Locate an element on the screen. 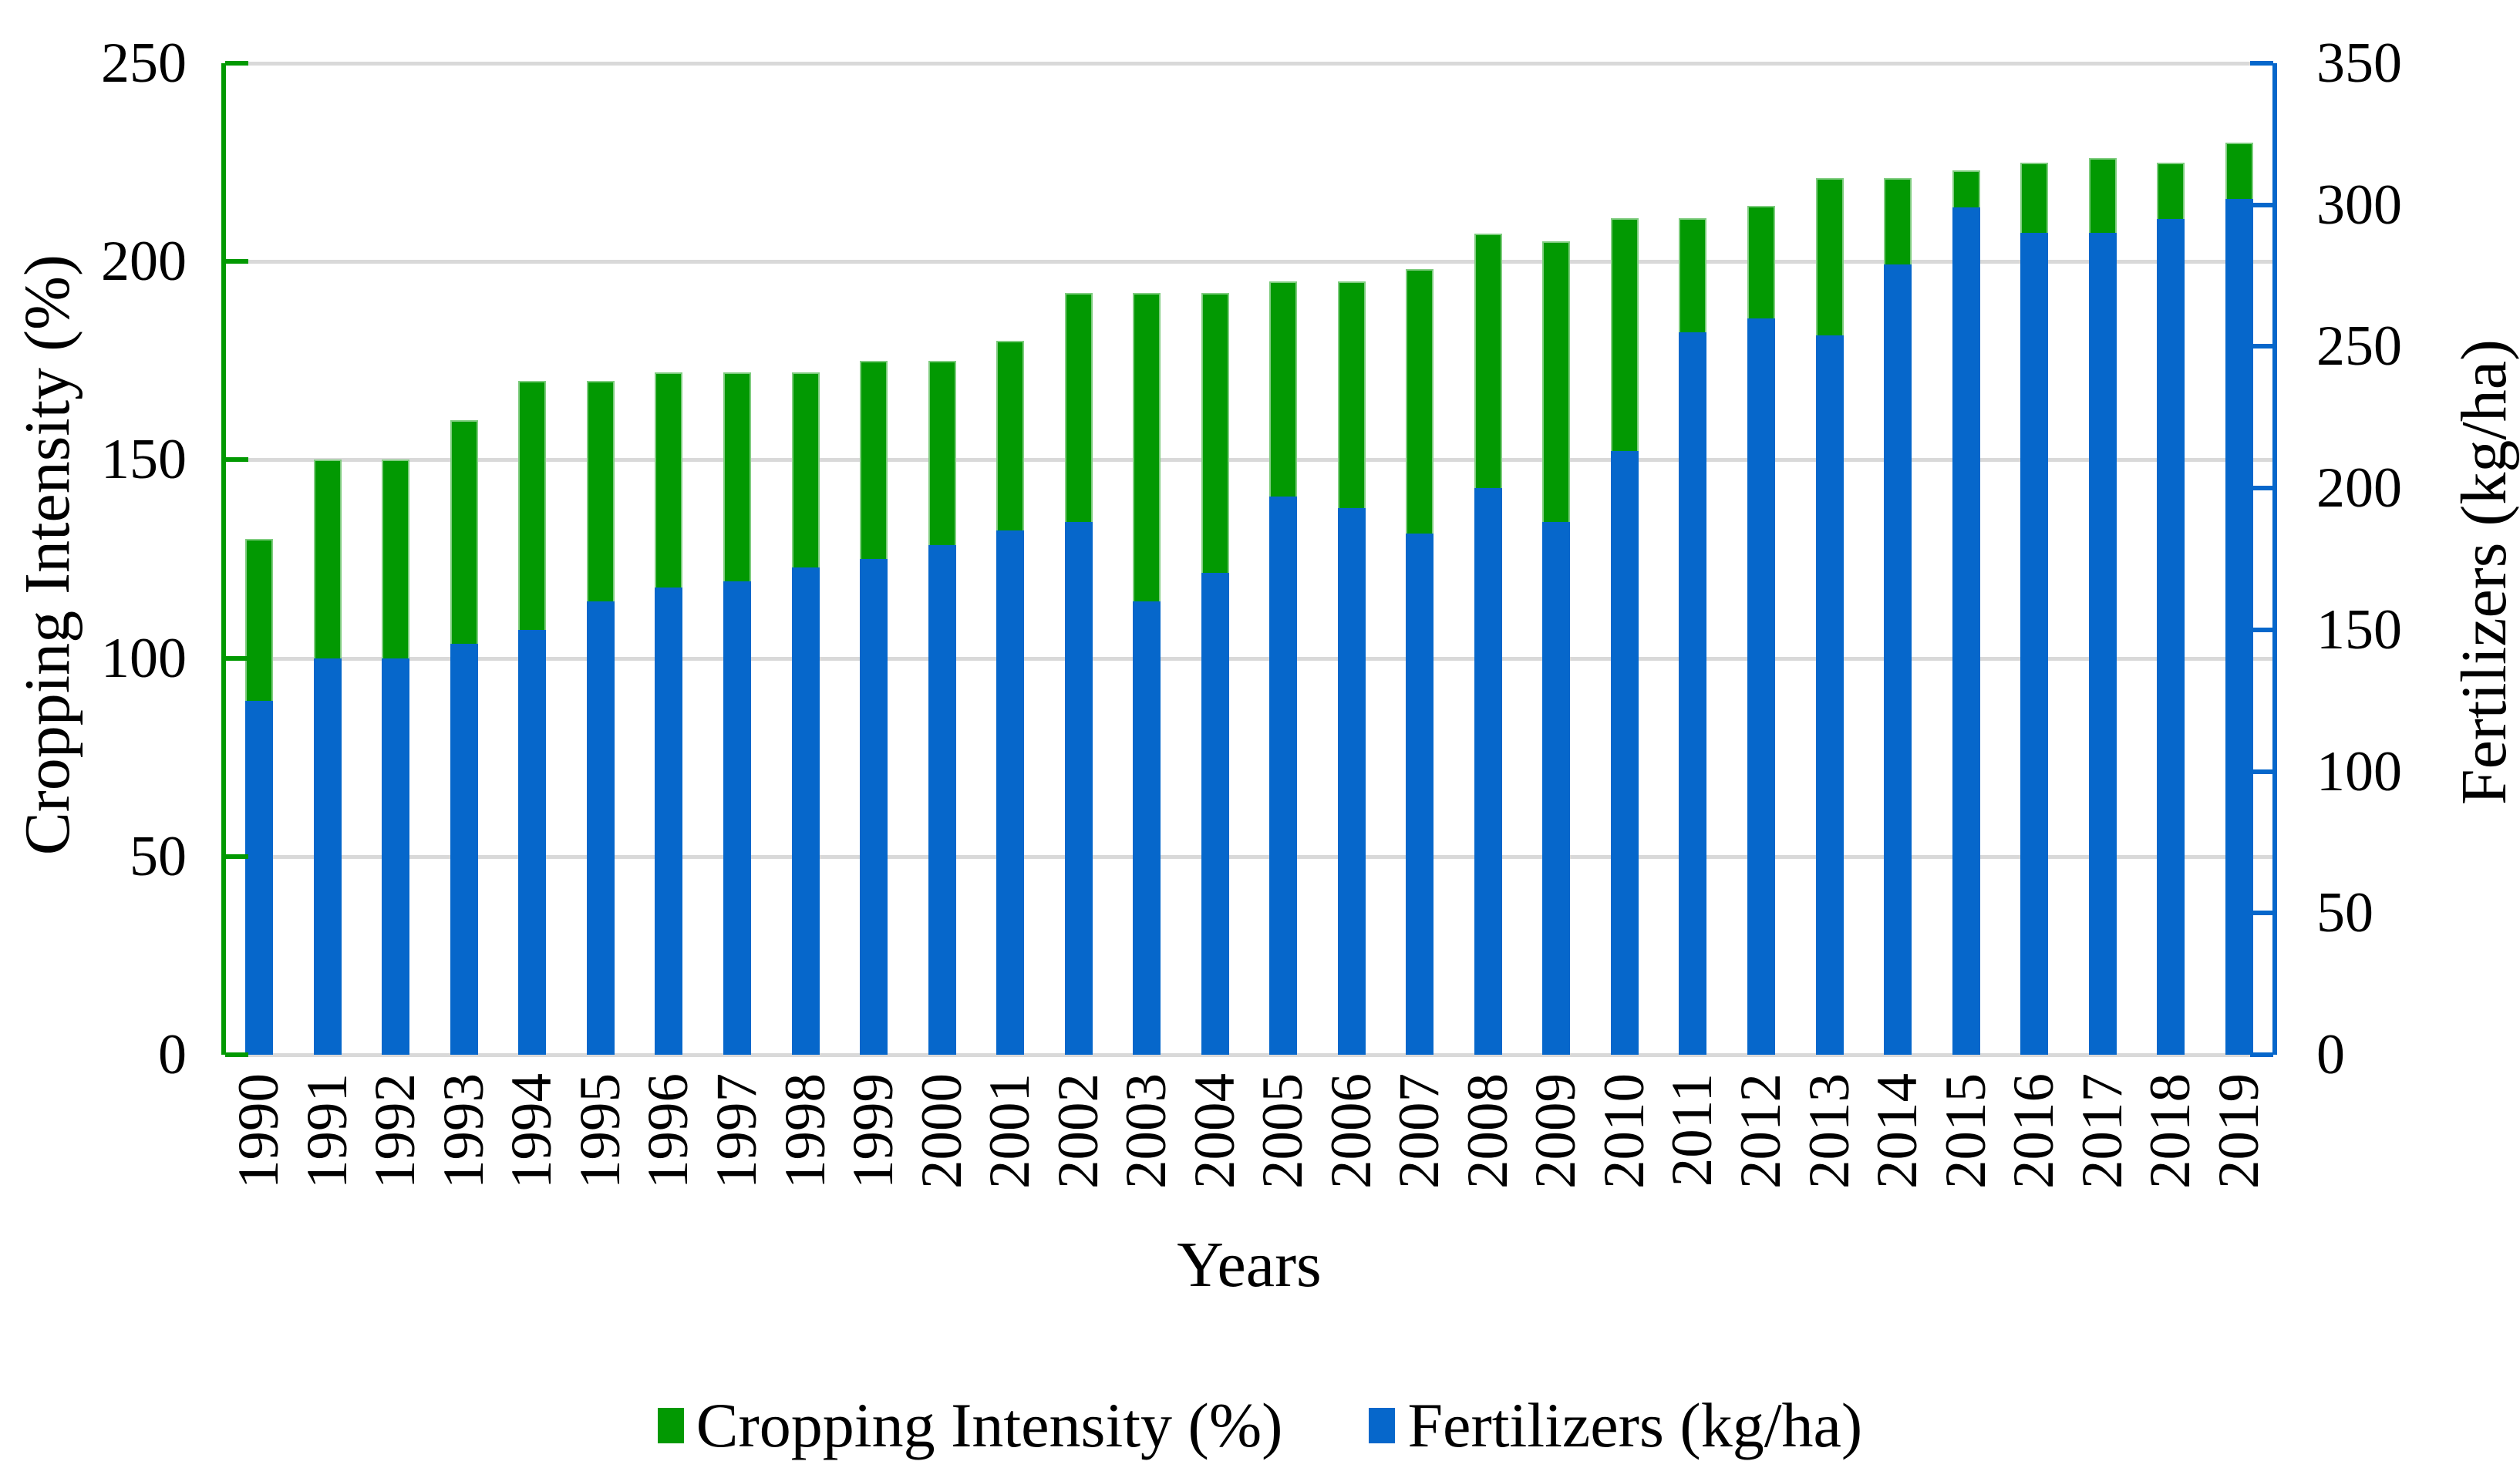 The image size is (2520, 1468). x-tick-label-2019: 2019 is located at coordinates (2238, 1131).